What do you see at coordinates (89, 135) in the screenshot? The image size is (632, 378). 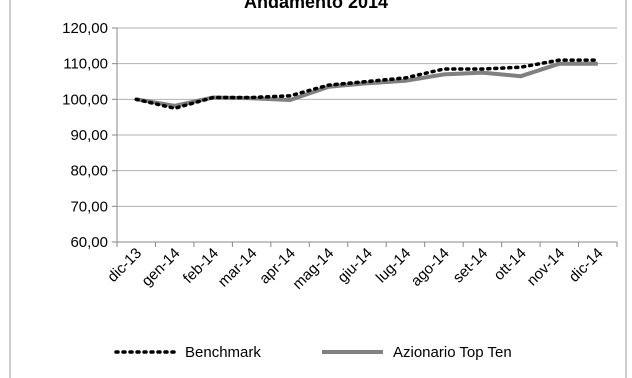 I see `y-tick-label: 90,00` at bounding box center [89, 135].